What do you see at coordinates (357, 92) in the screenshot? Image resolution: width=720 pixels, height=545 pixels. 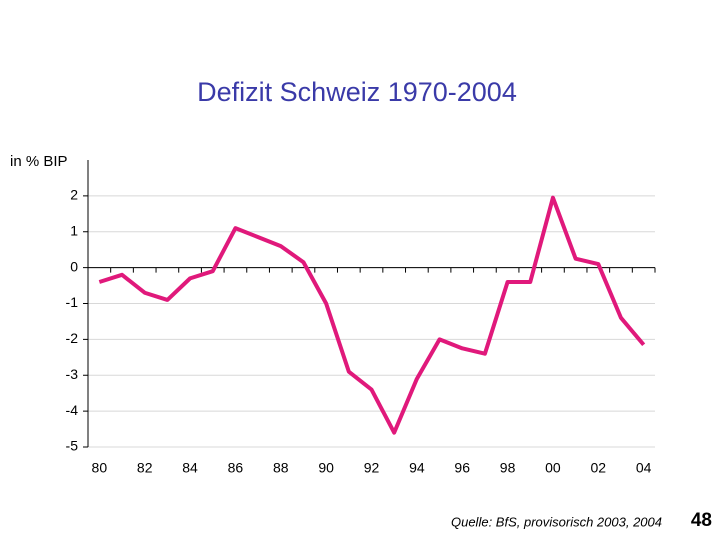 I see `chart-title: Defizit Schweiz 1970-2004` at bounding box center [357, 92].